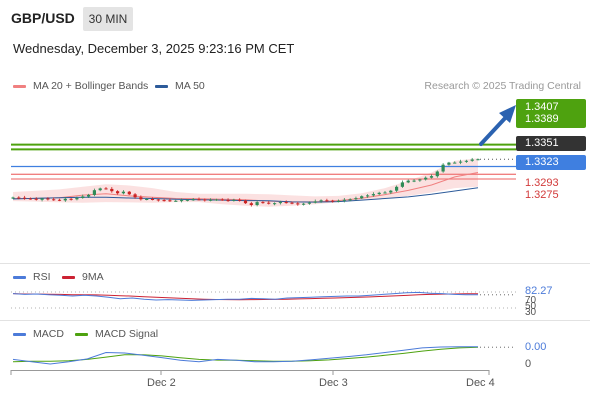 The height and width of the screenshot is (400, 590). Describe the element at coordinates (507, 114) in the screenshot. I see `forecast-arrow-head` at that location.